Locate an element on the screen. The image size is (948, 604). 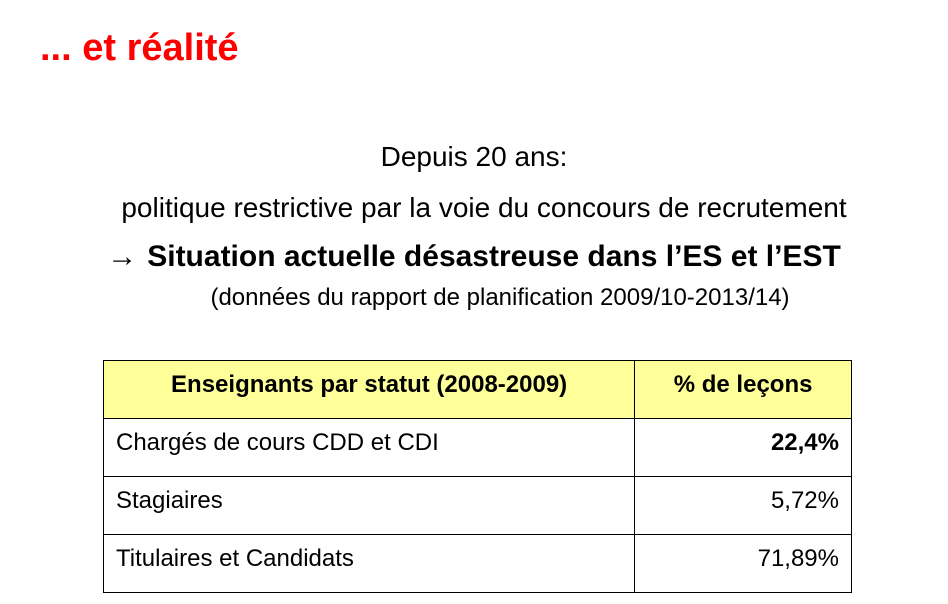
table-row: Titulaires et Candidats 71,89% is located at coordinates (477, 563).